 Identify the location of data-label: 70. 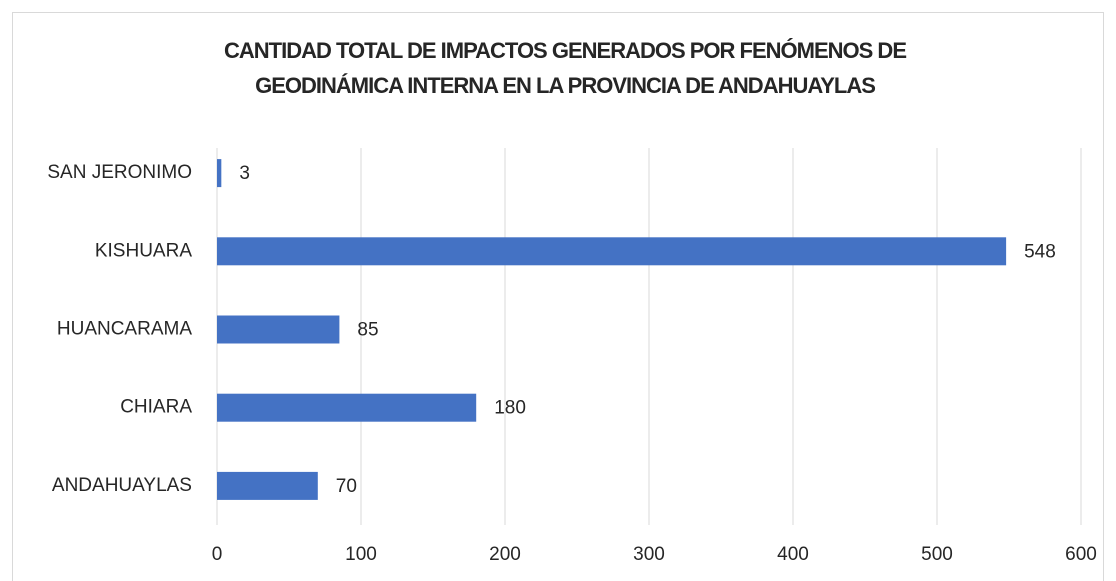
(346, 486).